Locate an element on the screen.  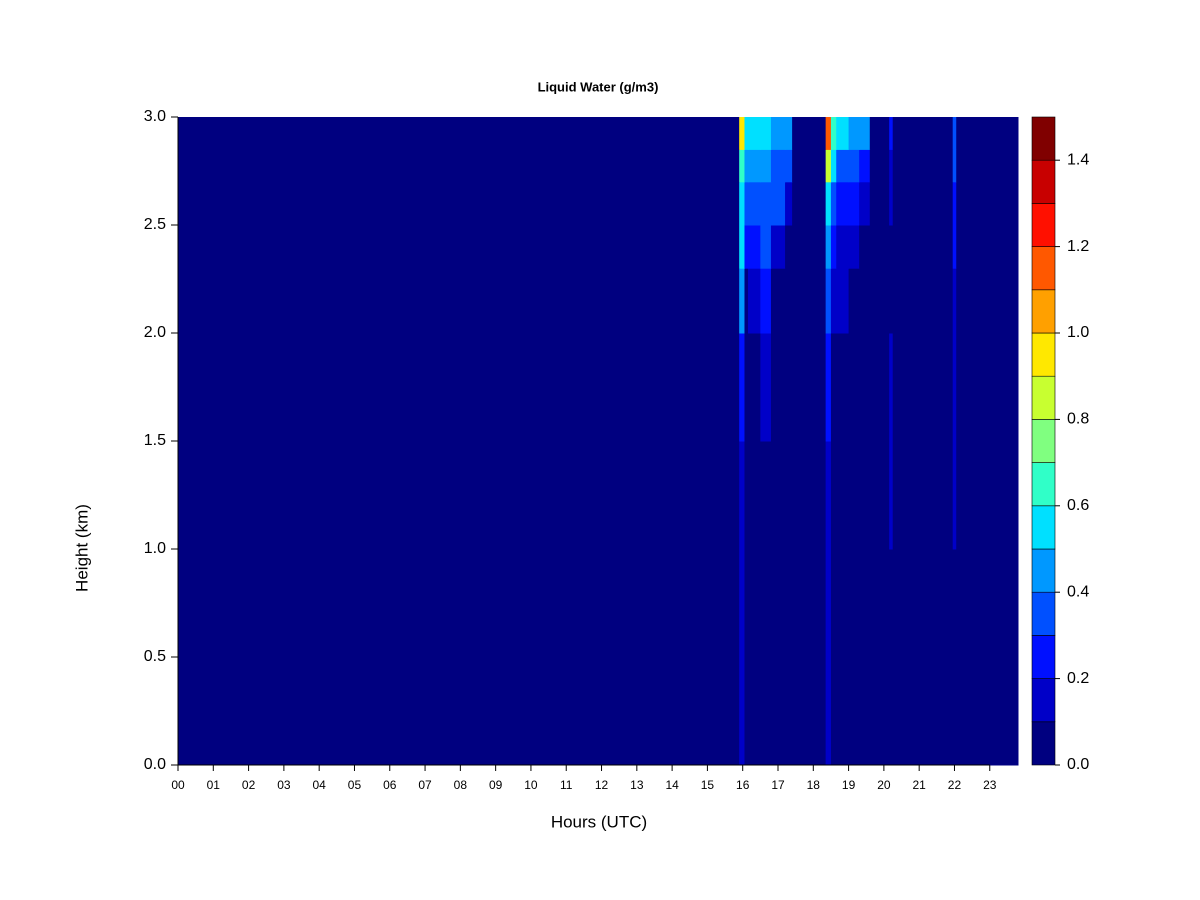
x-tick-label: 23 is located at coordinates (990, 785).